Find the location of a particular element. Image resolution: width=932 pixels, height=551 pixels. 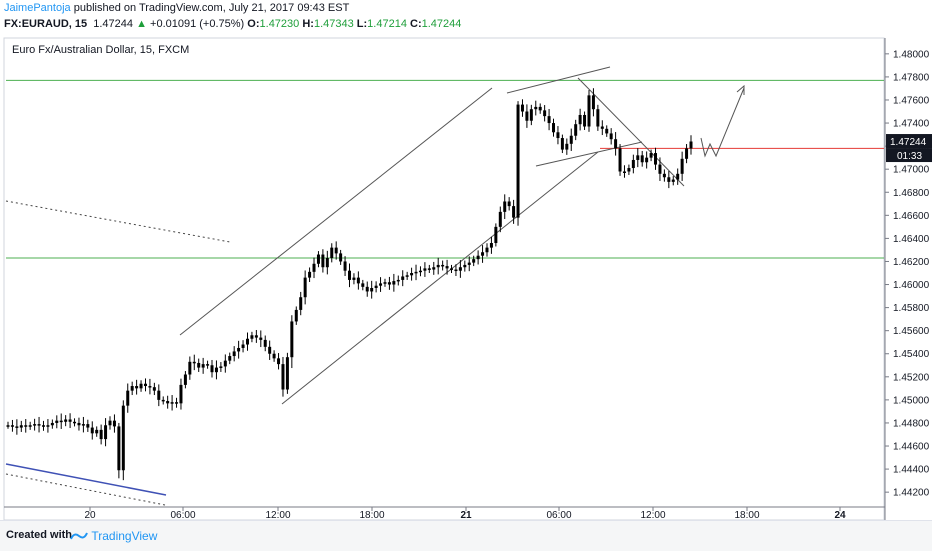

price-tick-label: 1.46800 is located at coordinates (911, 193).